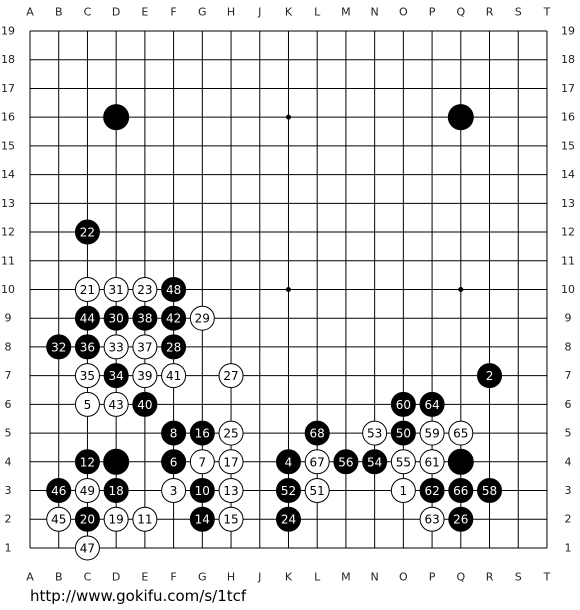 Image resolution: width=580 pixels, height=610 pixels. What do you see at coordinates (59, 12) in the screenshot?
I see `column-label: B` at bounding box center [59, 12].